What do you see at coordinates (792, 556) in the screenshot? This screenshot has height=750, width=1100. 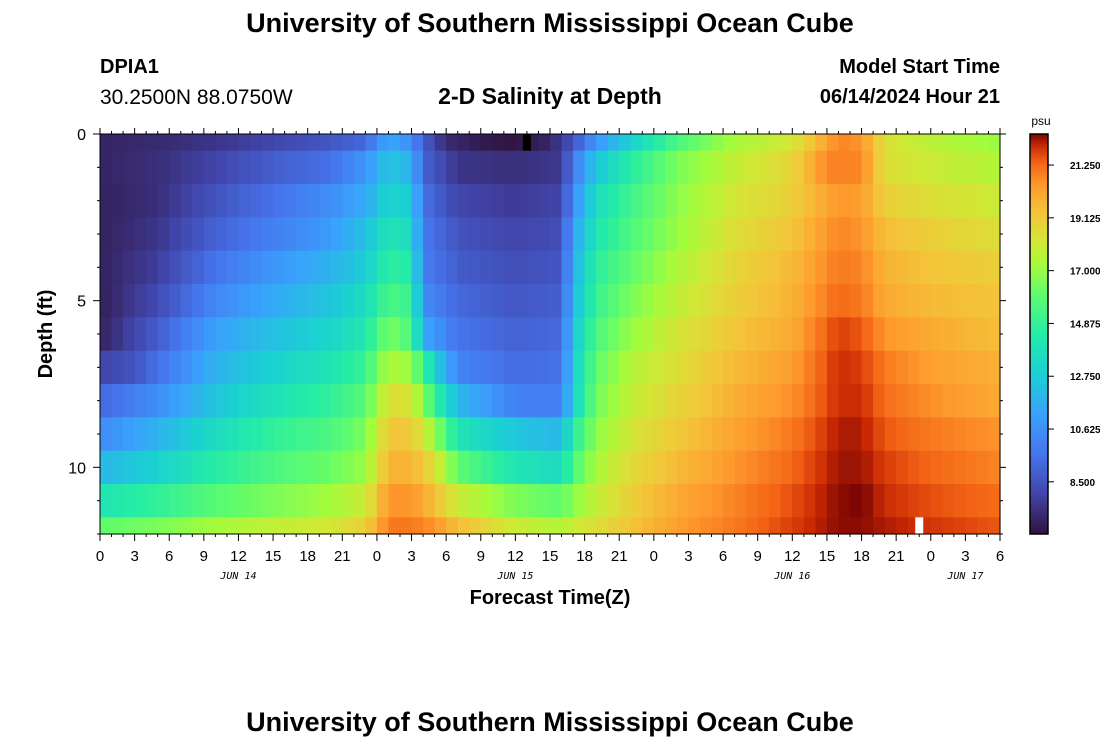 I see `x-tick-label: 12` at bounding box center [792, 556].